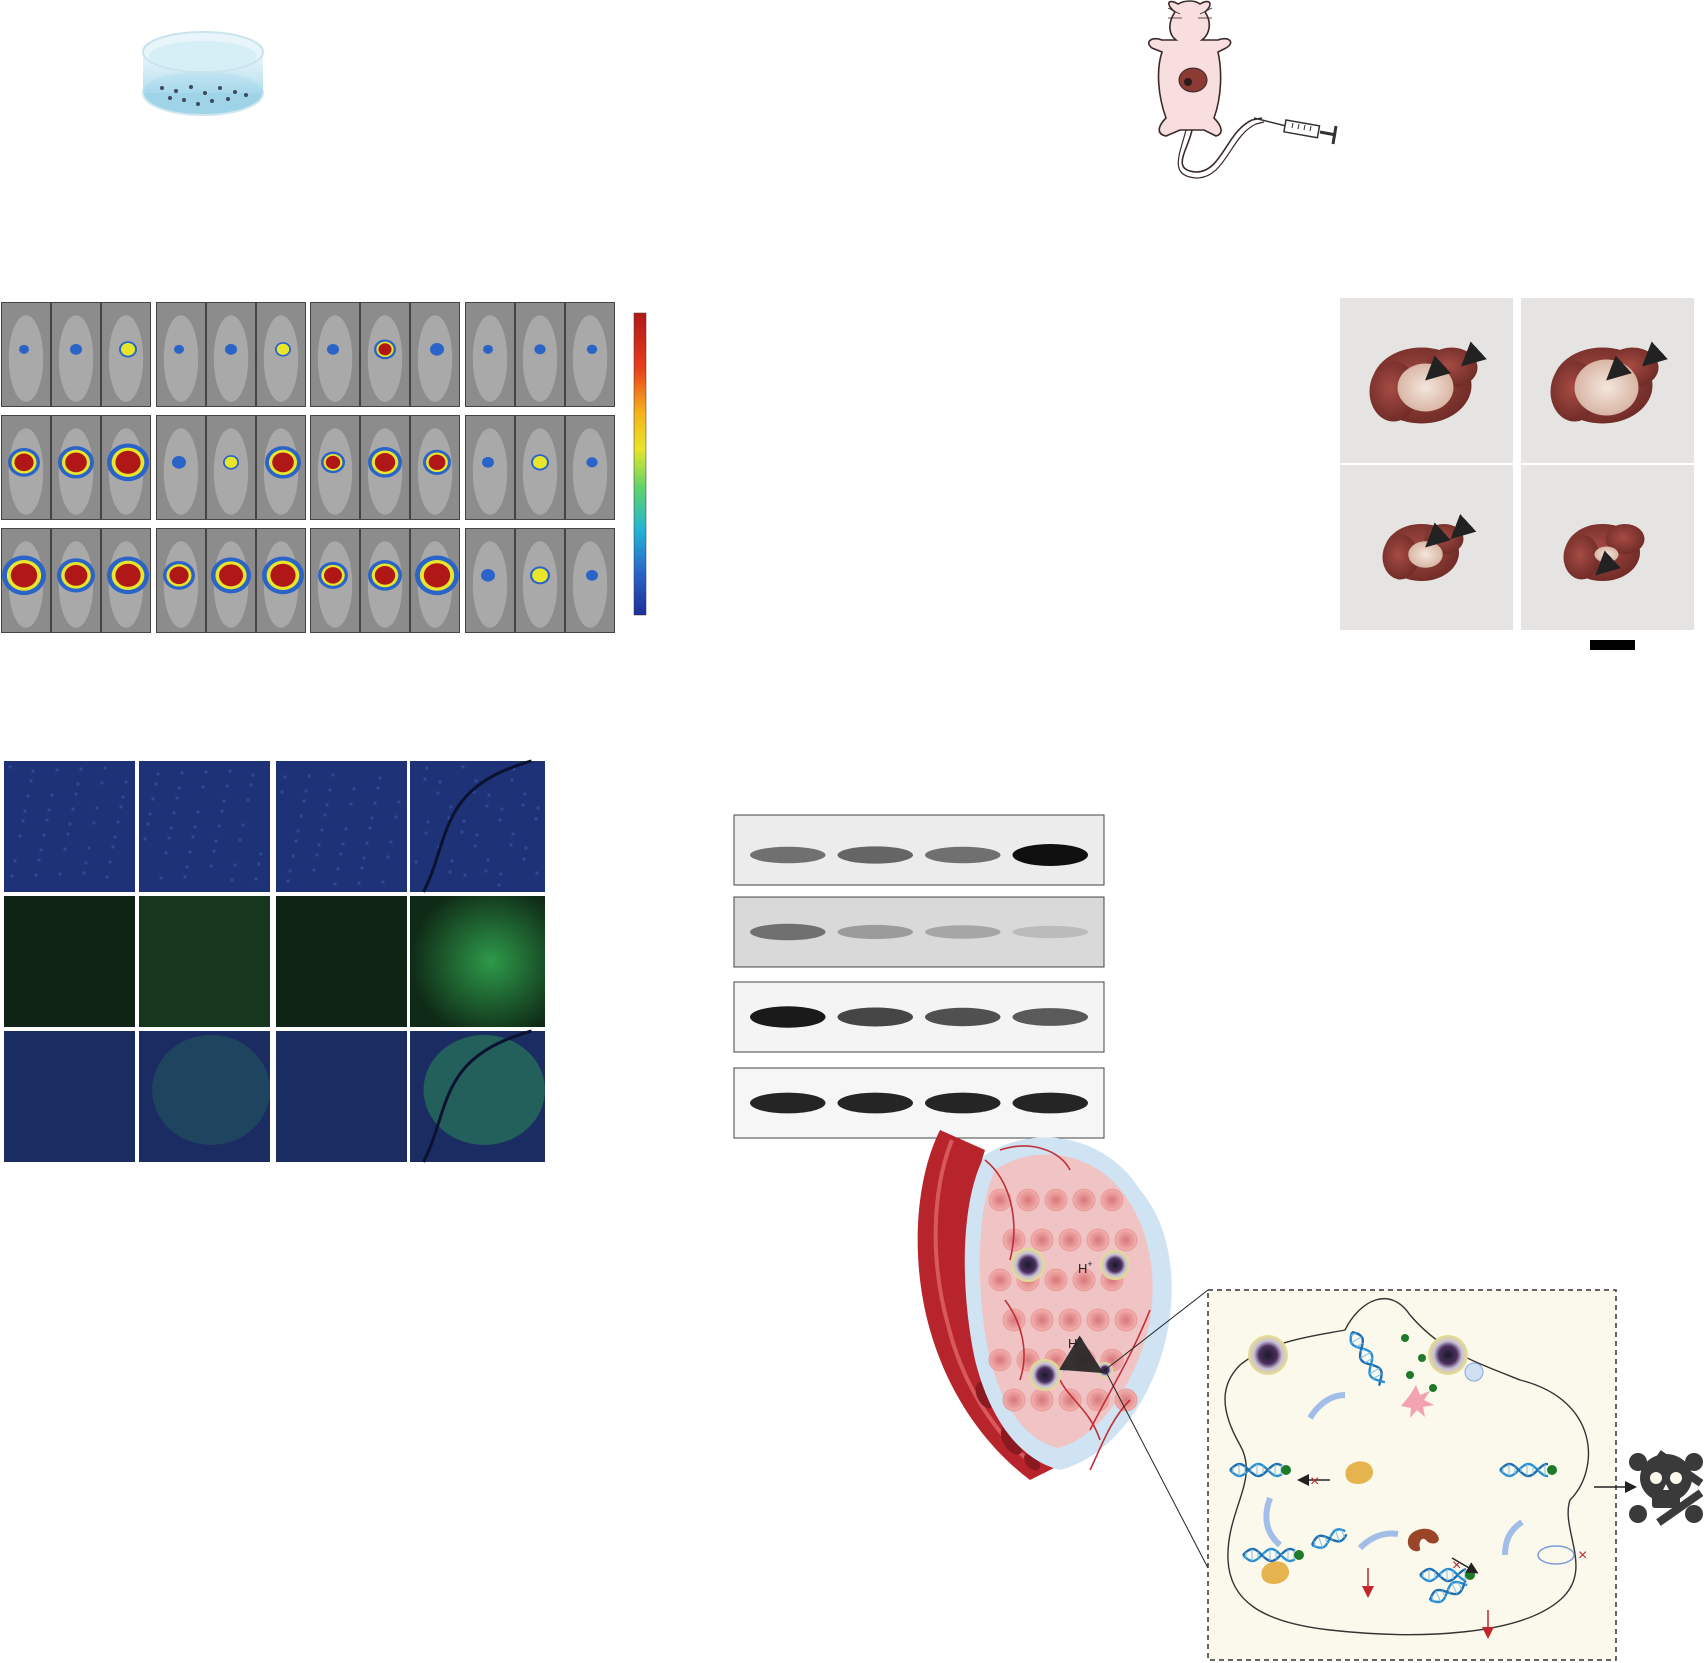  I want to click on flow-arrows, so click(1393, 1474).